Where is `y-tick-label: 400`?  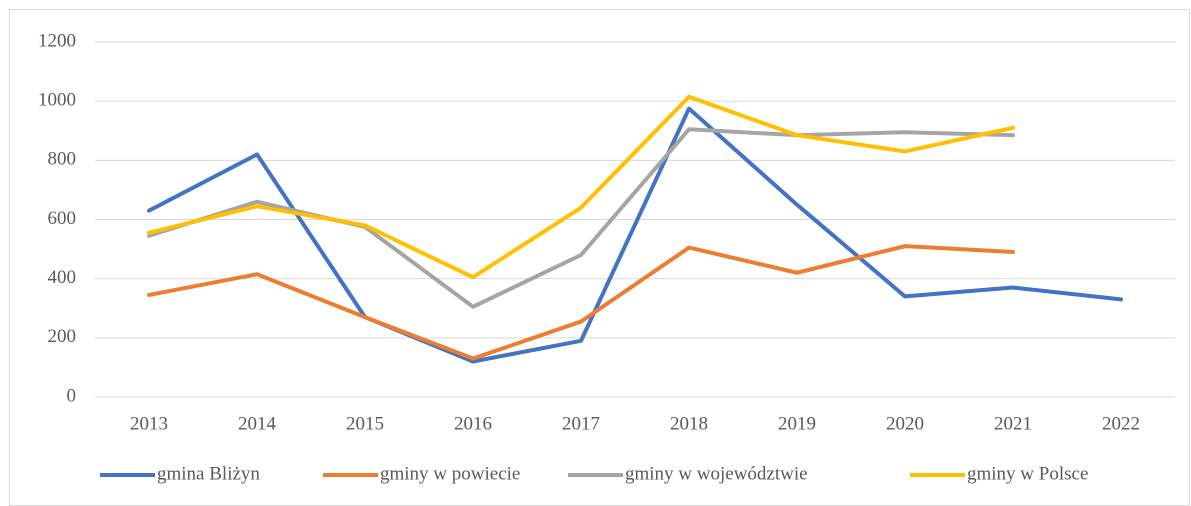
y-tick-label: 400 is located at coordinates (62, 277).